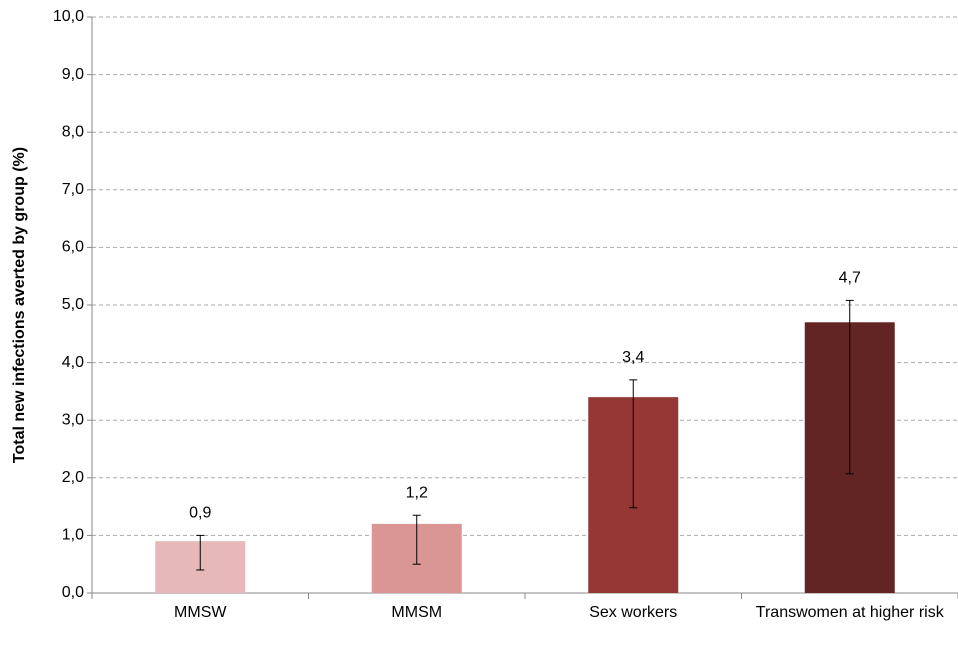 Image resolution: width=958 pixels, height=646 pixels. What do you see at coordinates (417, 492) in the screenshot?
I see `value-label: 1,2` at bounding box center [417, 492].